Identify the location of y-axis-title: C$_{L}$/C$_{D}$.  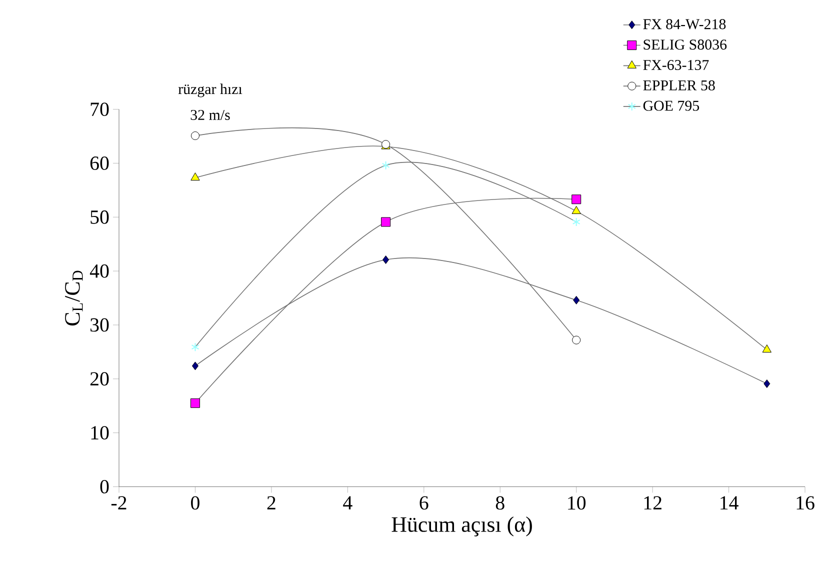
(74, 298).